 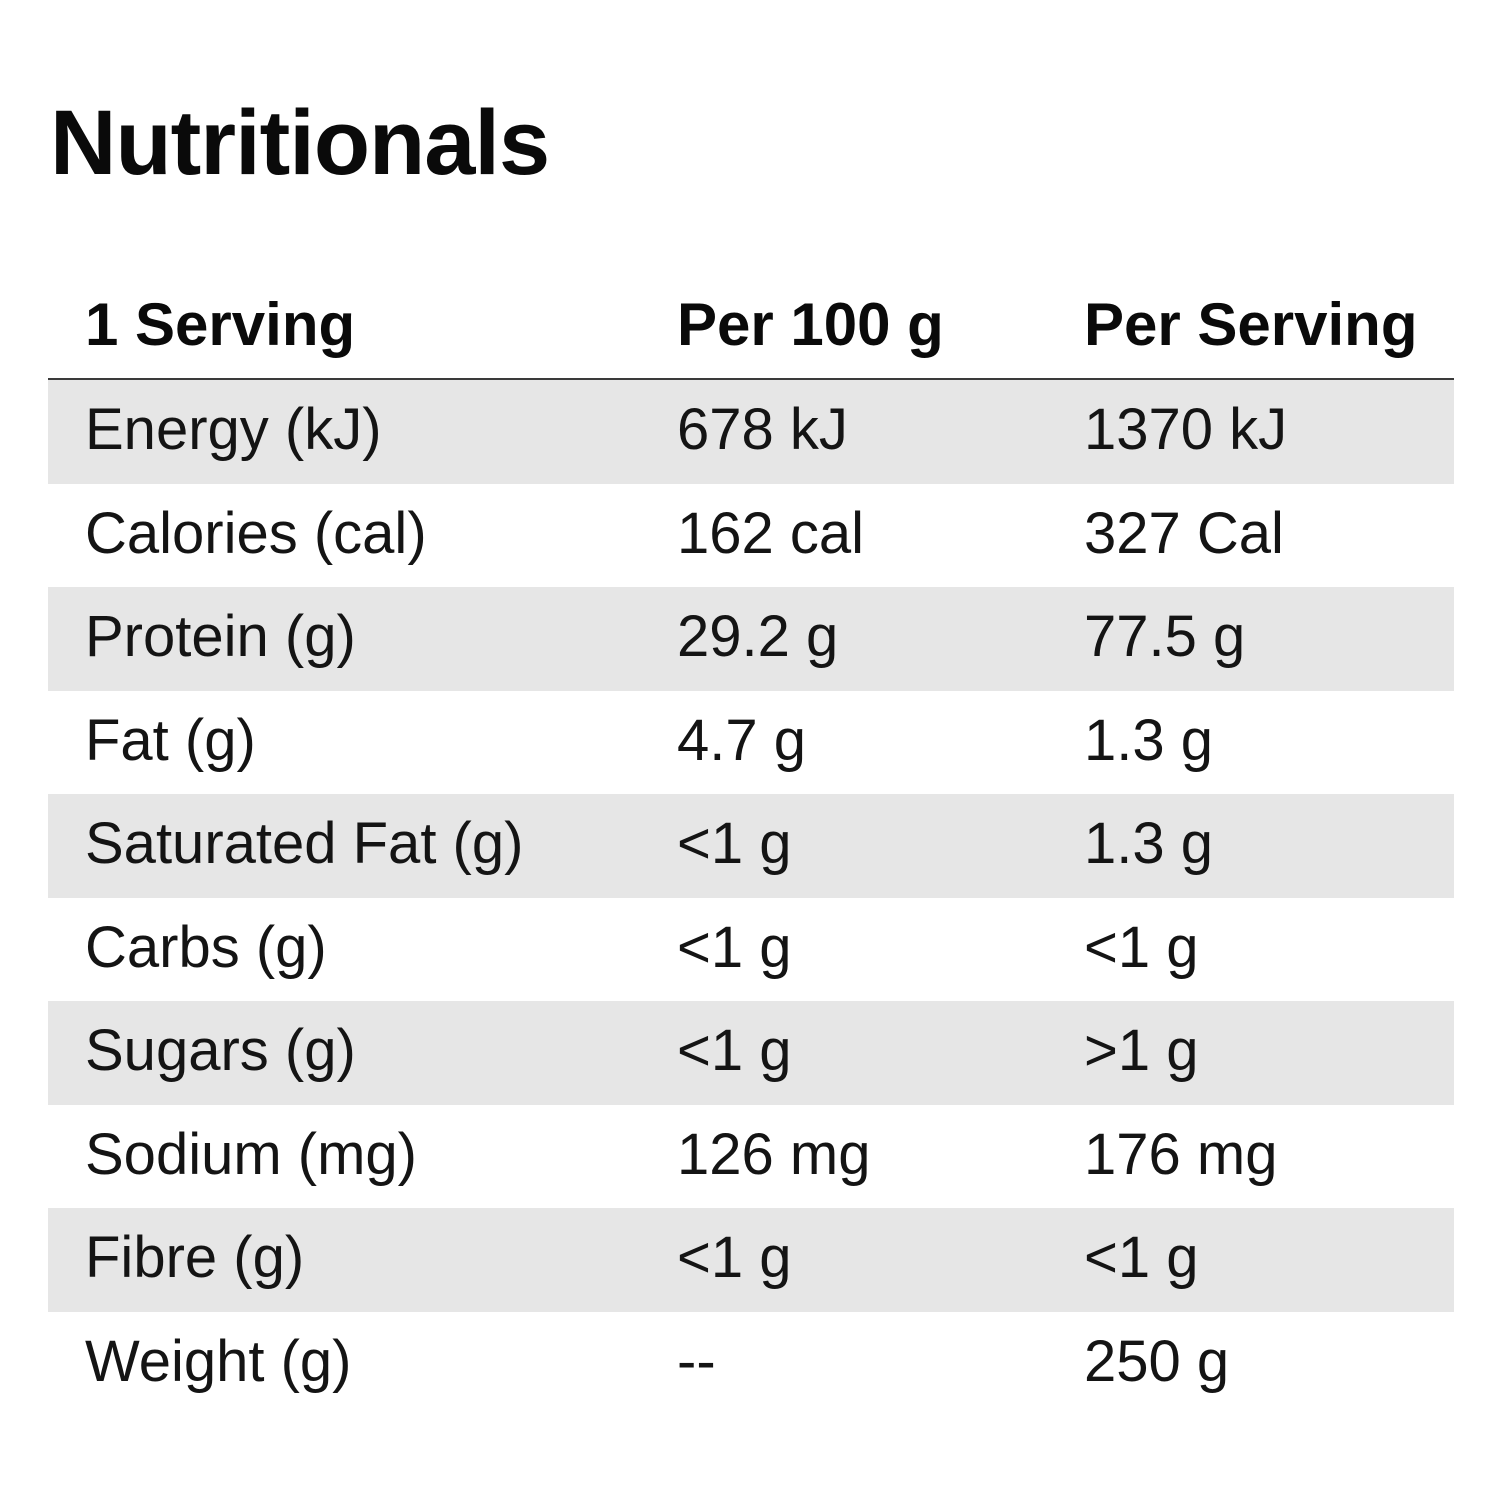 I want to click on per-serving-value: 327 Cal, so click(x=1184, y=533).